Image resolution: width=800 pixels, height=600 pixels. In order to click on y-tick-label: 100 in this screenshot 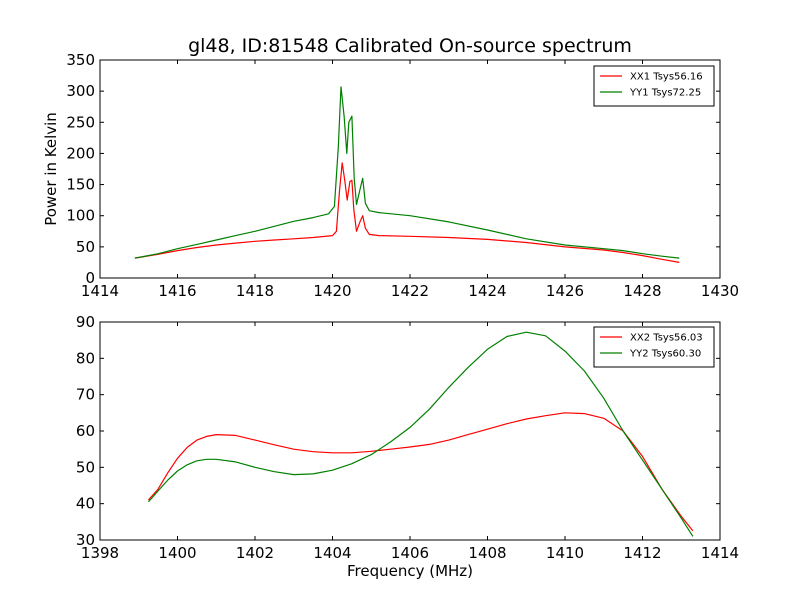, I will do `click(80, 216)`.